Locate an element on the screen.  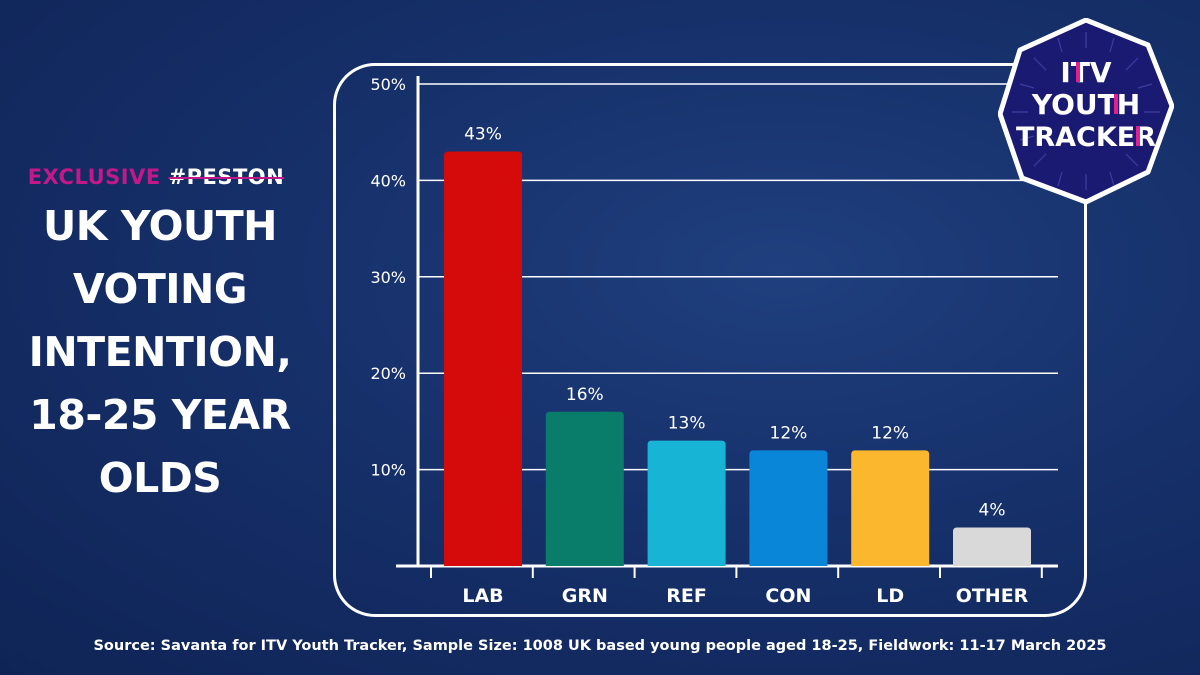
y-tick-label: 50% is located at coordinates (388, 84).